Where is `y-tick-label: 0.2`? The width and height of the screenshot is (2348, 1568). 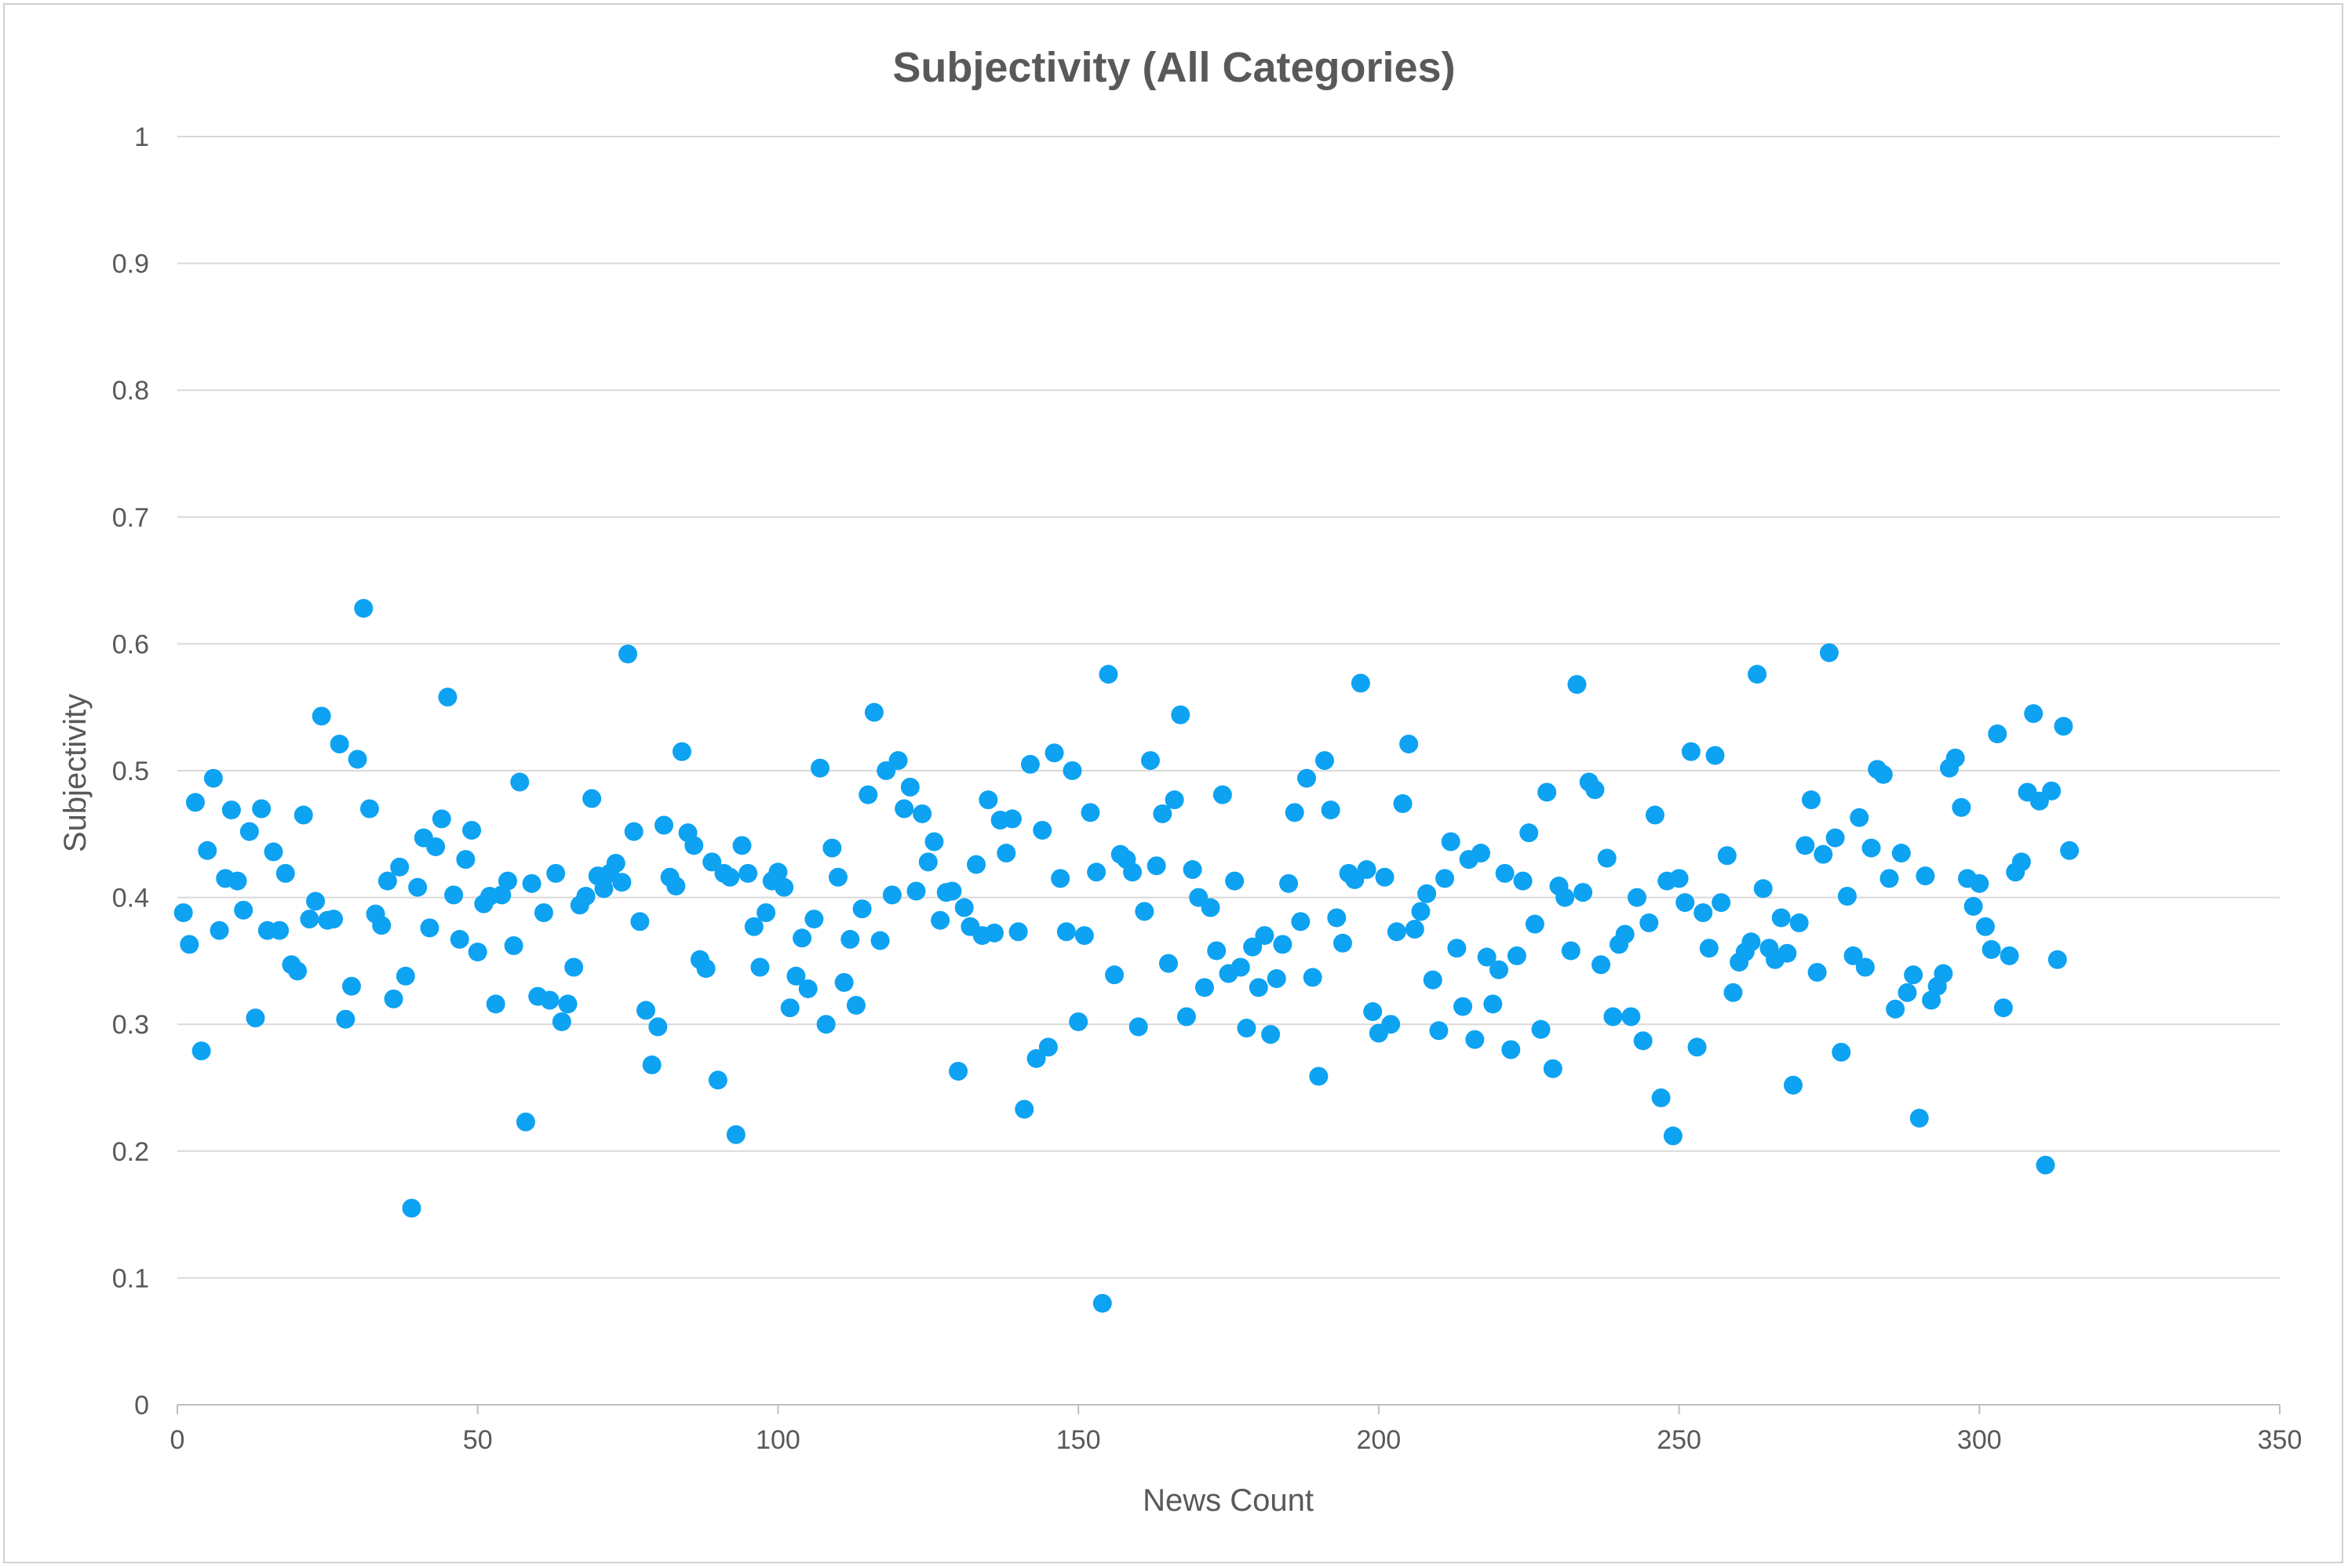
y-tick-label: 0.2 is located at coordinates (130, 1152).